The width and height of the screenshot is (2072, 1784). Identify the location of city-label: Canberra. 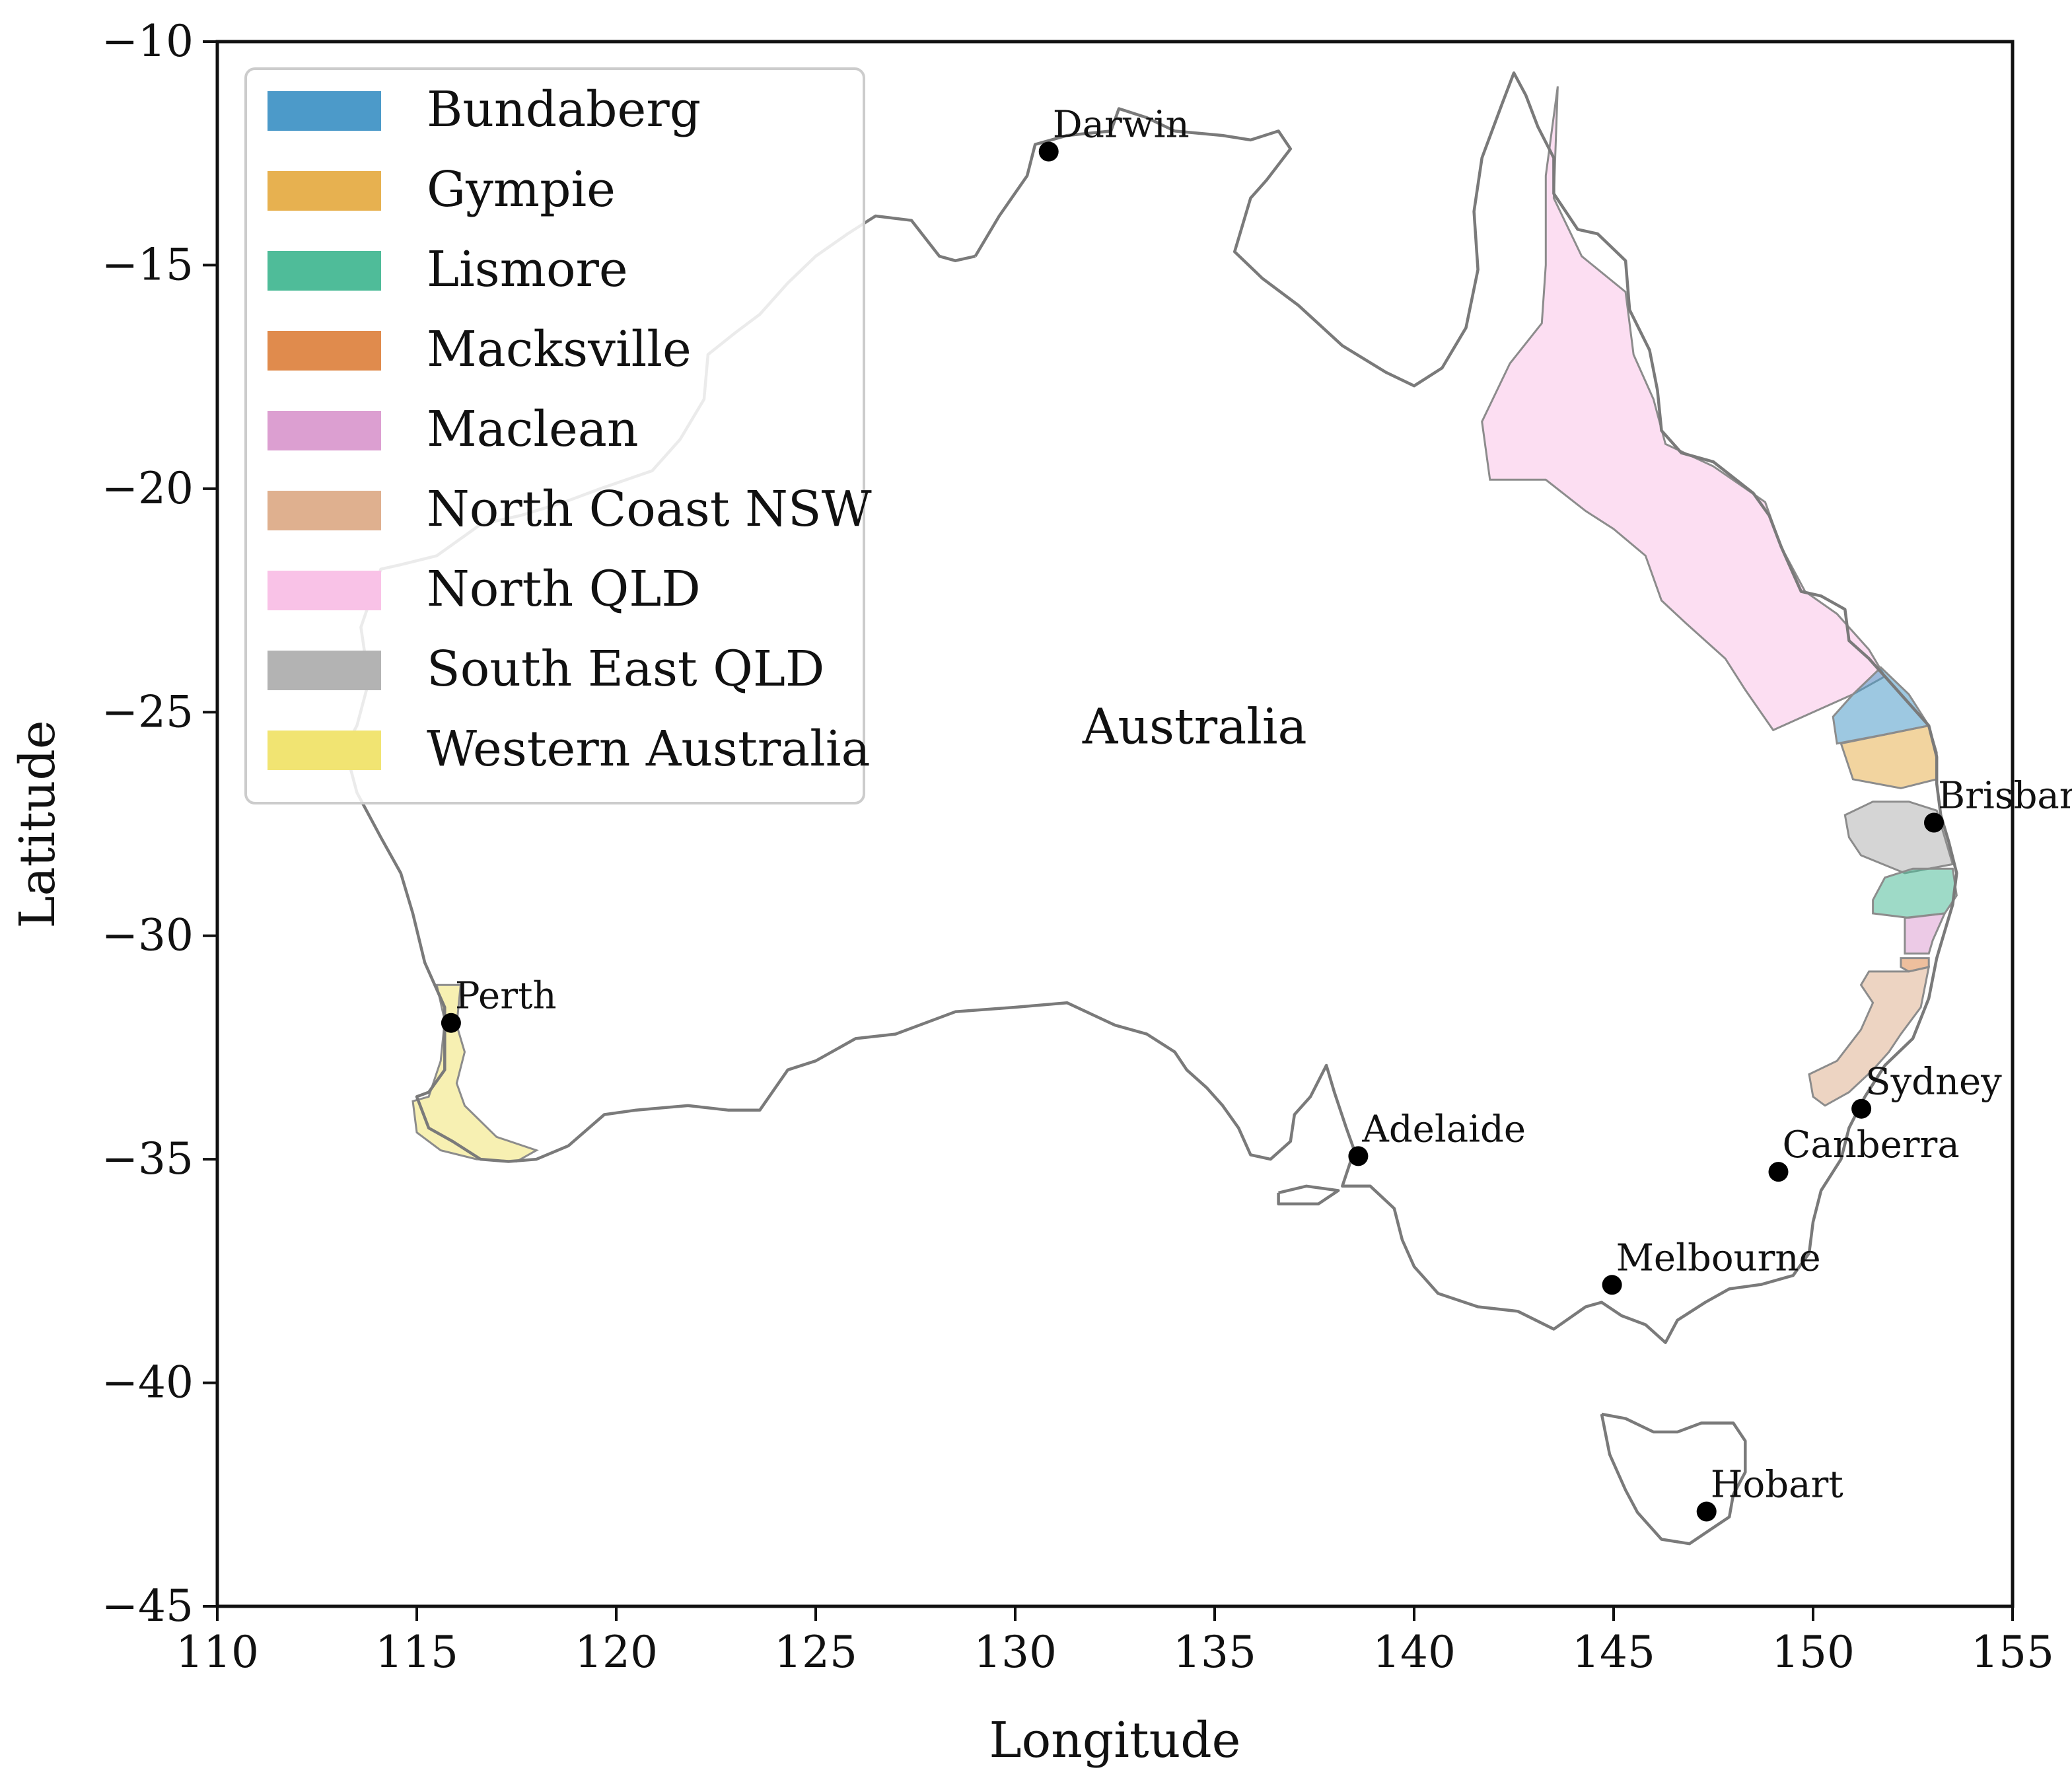
(1871, 1145).